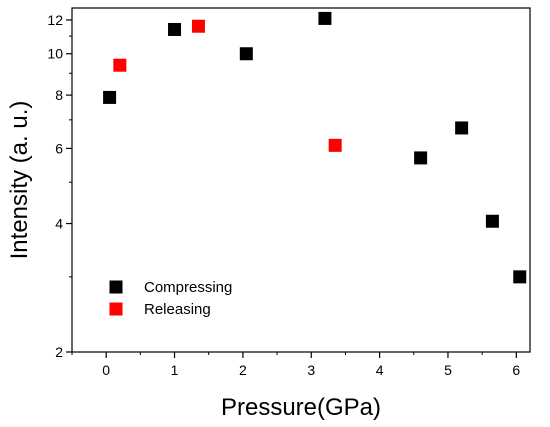  I want to click on x-tick-label: 0, so click(106, 370).